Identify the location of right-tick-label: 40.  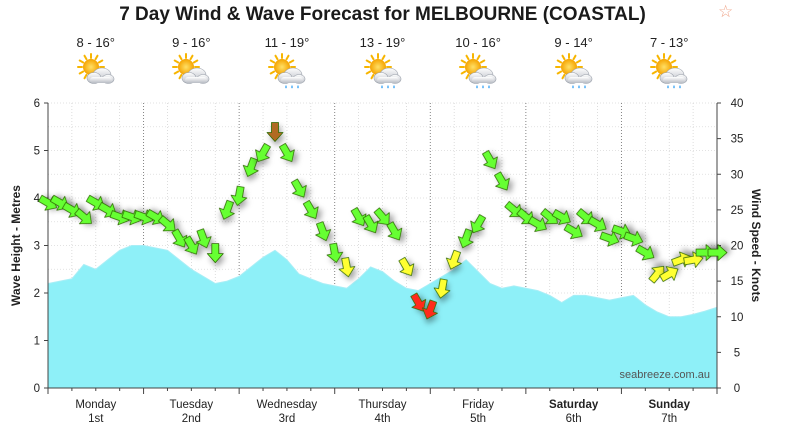
(737, 104).